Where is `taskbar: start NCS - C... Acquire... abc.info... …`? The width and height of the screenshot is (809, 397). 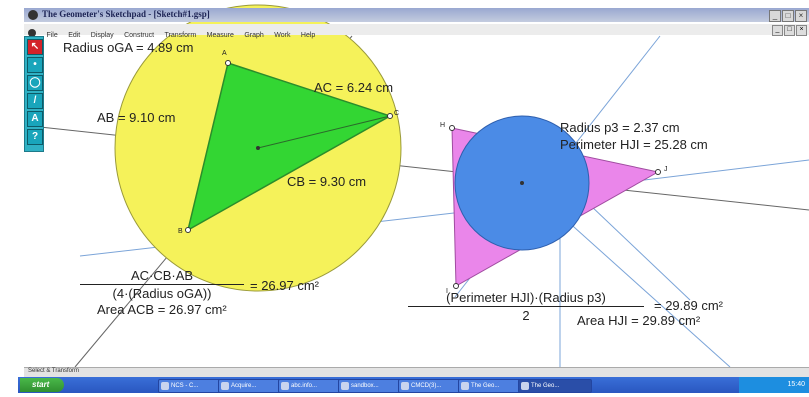
taskbar: start NCS - C... Acquire... abc.info... … is located at coordinates (413, 385).